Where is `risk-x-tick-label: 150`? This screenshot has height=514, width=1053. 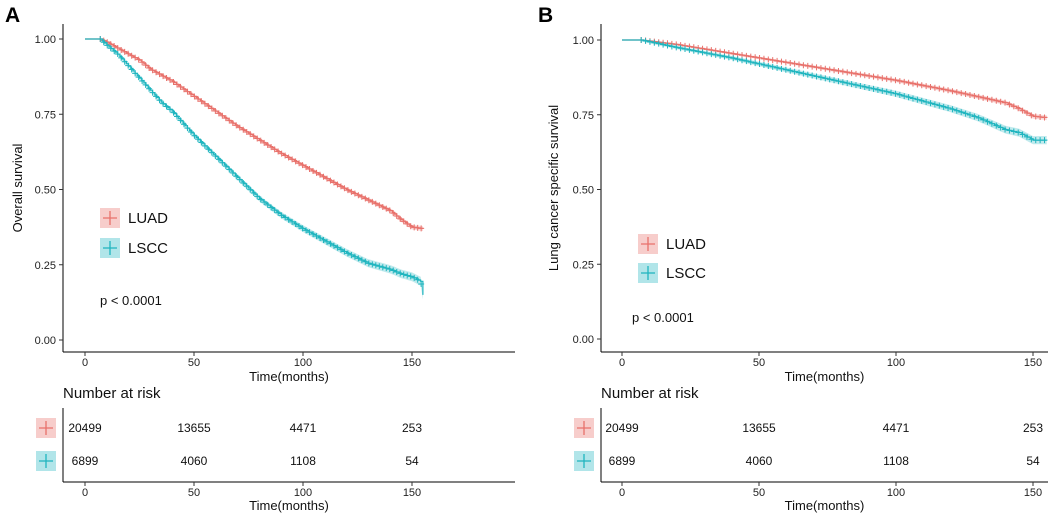
risk-x-tick-label: 150 is located at coordinates (1033, 493).